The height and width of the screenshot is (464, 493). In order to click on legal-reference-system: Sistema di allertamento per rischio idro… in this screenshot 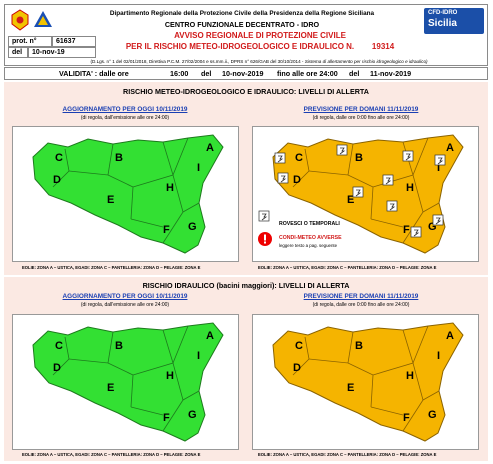, I will do `click(366, 61)`.